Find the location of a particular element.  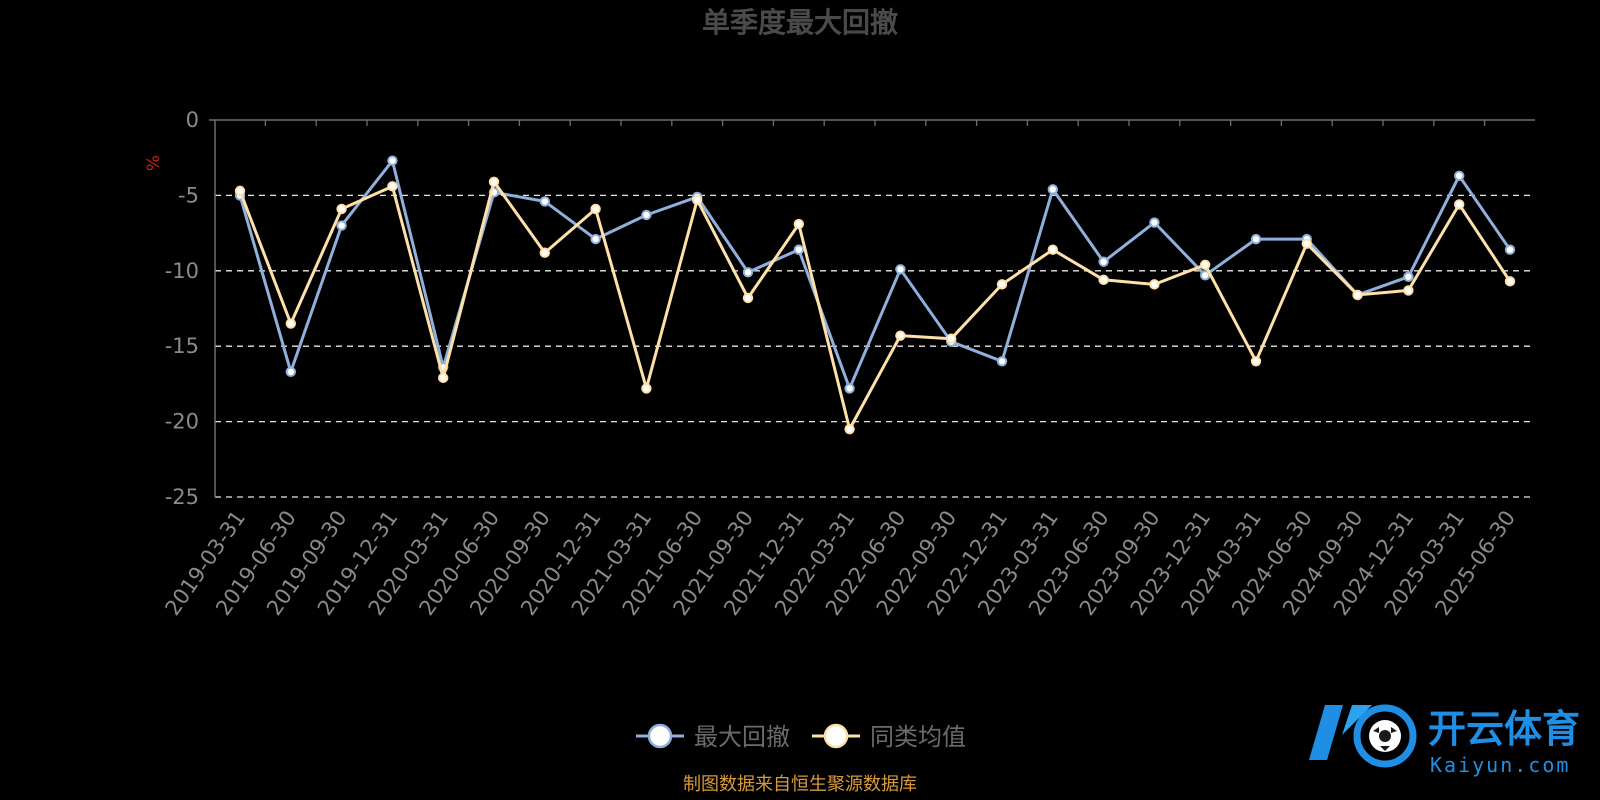

watermark-logo: 开云体育 Kaiyun.com is located at coordinates (1444, 740).